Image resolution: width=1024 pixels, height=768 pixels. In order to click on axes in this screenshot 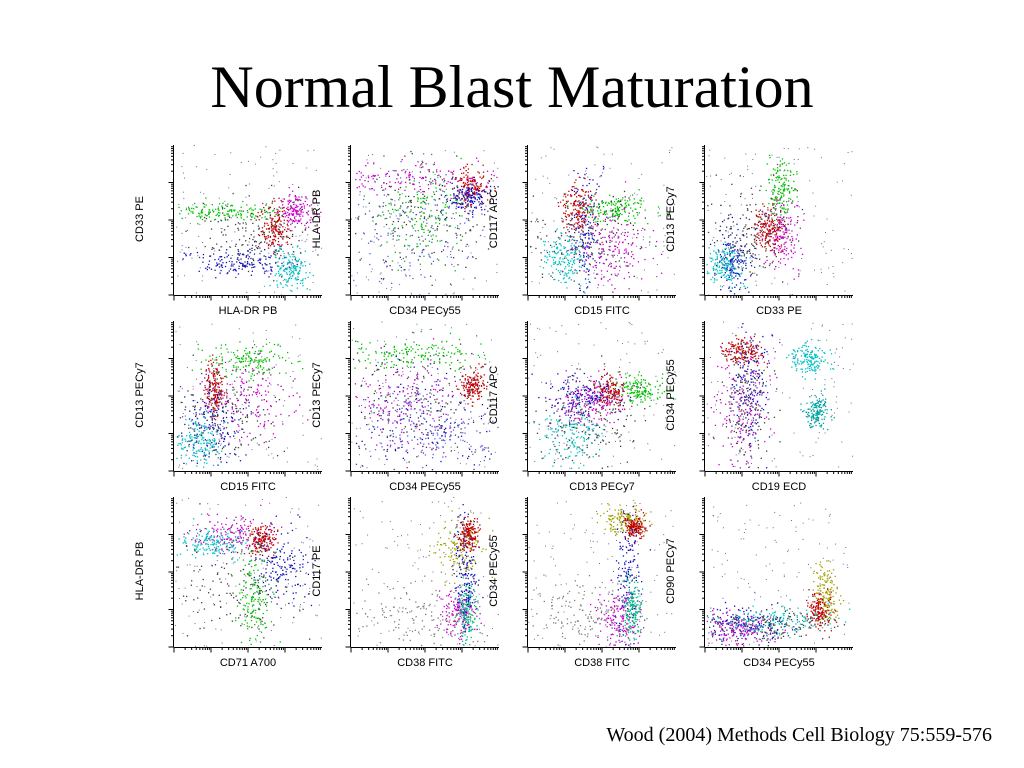, I will do `click(599, 223)`.